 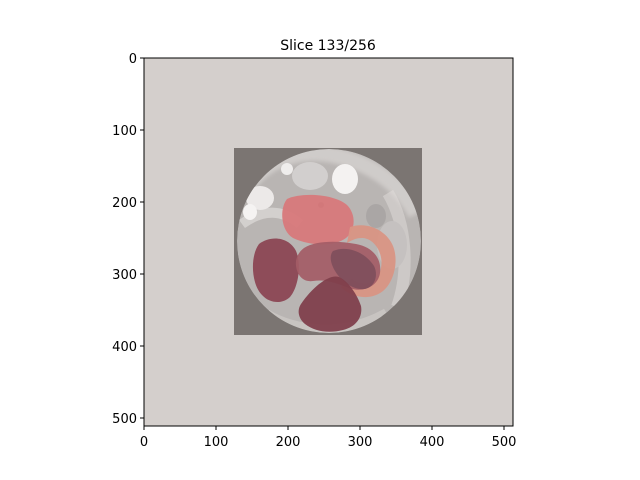 What do you see at coordinates (144, 442) in the screenshot?
I see `x-tick-label: 0` at bounding box center [144, 442].